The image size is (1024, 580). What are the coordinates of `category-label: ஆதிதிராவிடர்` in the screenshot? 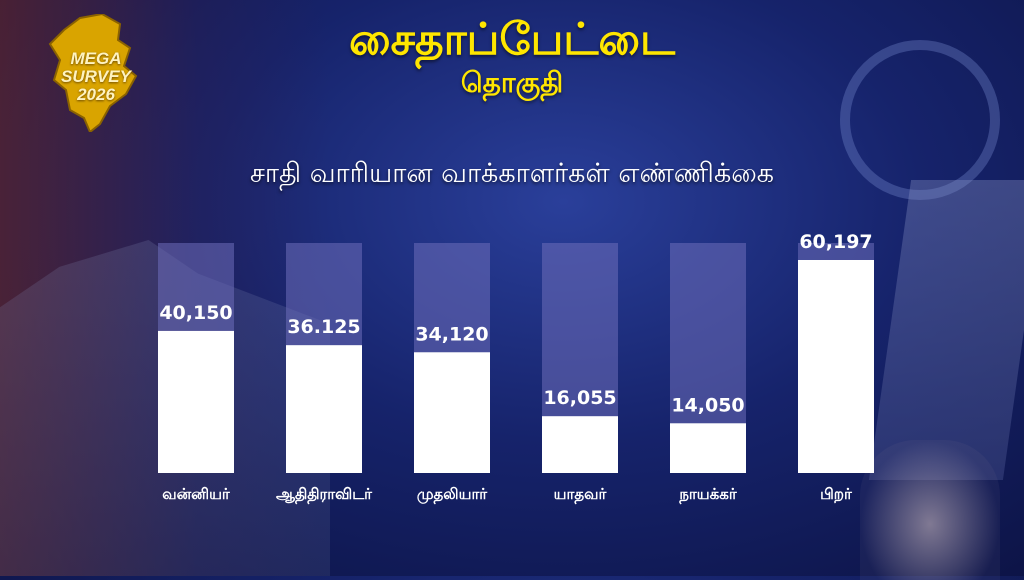 It's located at (324, 494).